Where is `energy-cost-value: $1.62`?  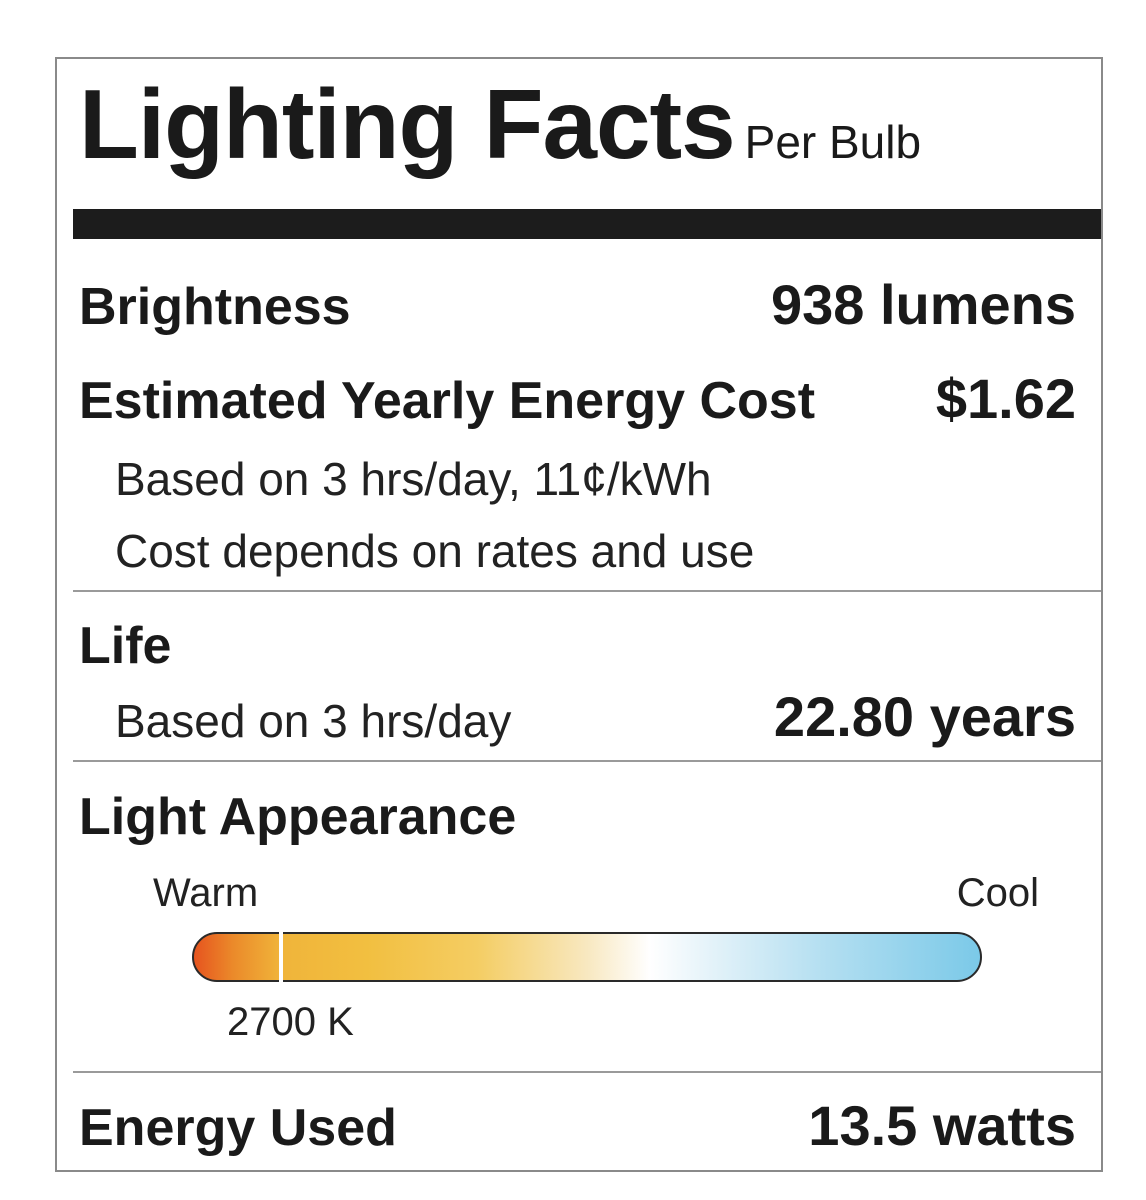
energy-cost-value: $1.62 is located at coordinates (1005, 398).